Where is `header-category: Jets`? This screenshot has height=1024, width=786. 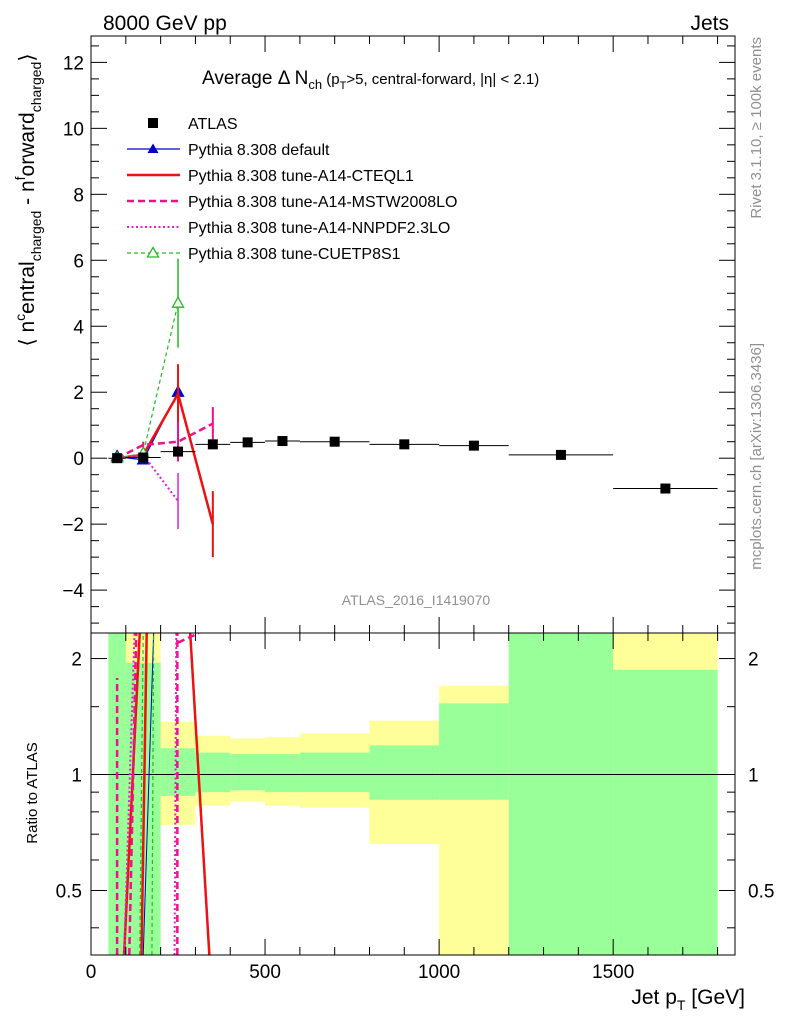
header-category: Jets is located at coordinates (709, 23).